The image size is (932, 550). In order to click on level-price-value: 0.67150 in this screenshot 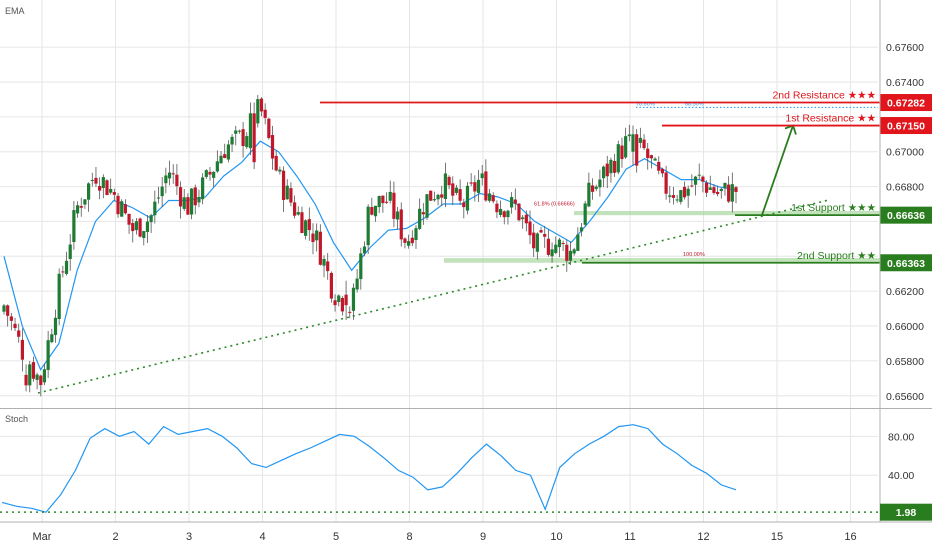, I will do `click(906, 127)`.